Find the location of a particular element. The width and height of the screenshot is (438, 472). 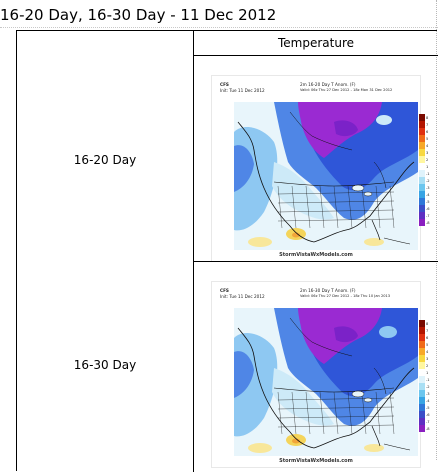

title-divider is located at coordinates (219, 27).